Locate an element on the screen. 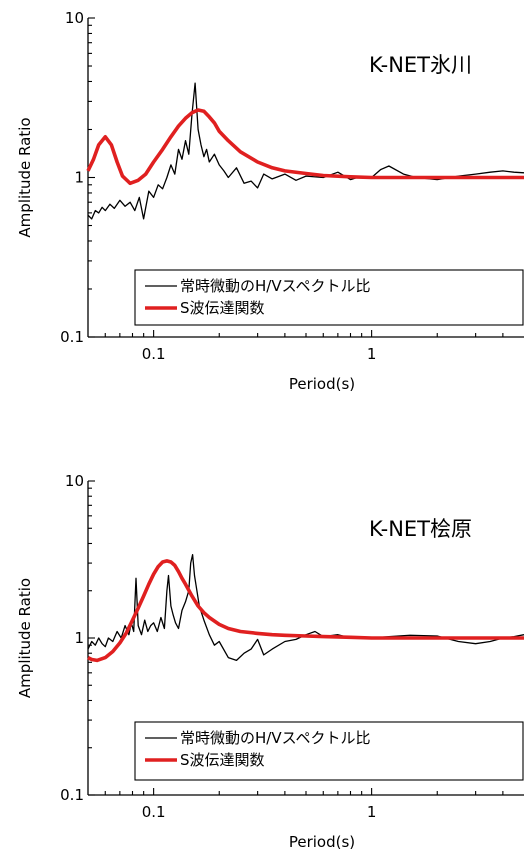 This screenshot has height=856, width=526. station-label: K-NET氷川 is located at coordinates (420, 65).